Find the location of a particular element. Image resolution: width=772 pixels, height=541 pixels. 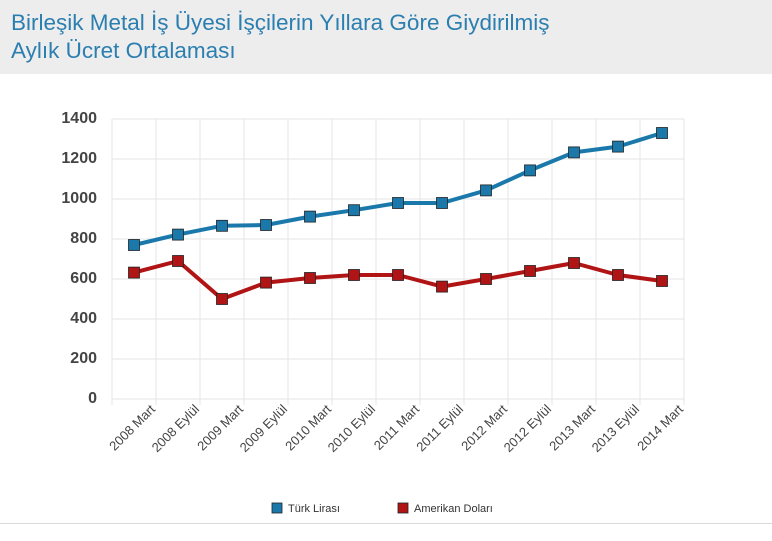

x-tick-label: 2013 Eylül is located at coordinates (616, 428).